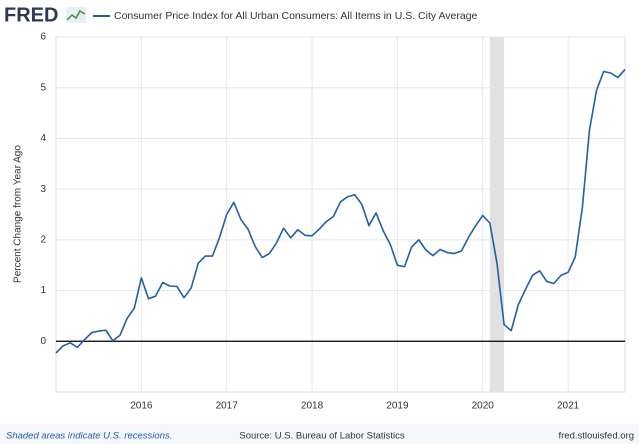 Image resolution: width=639 pixels, height=444 pixels. I want to click on x-tick-label: 2018, so click(312, 406).